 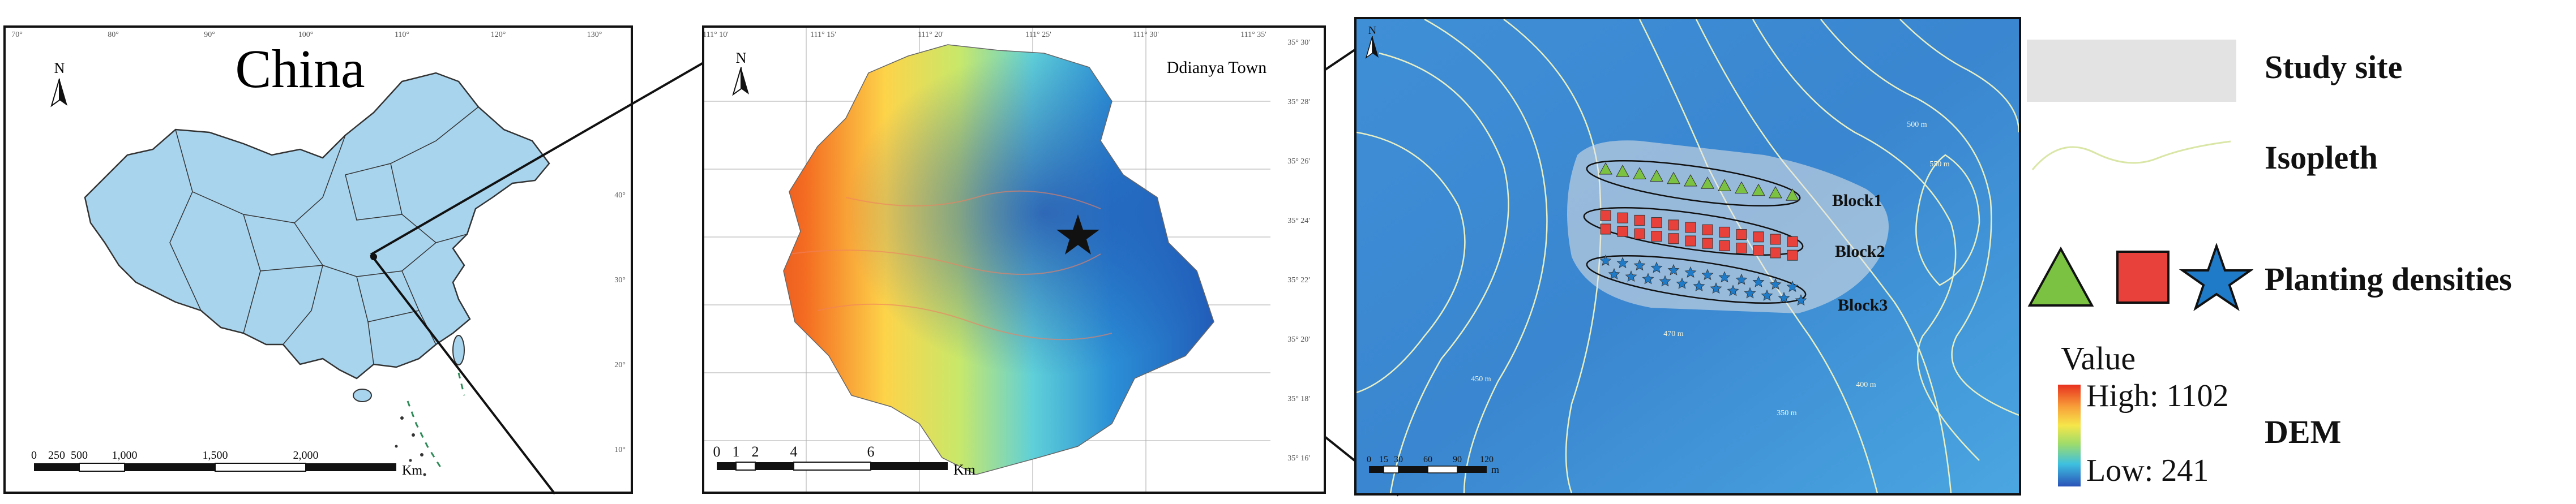 What do you see at coordinates (620, 195) in the screenshot?
I see `lat-tick-label: 40°` at bounding box center [620, 195].